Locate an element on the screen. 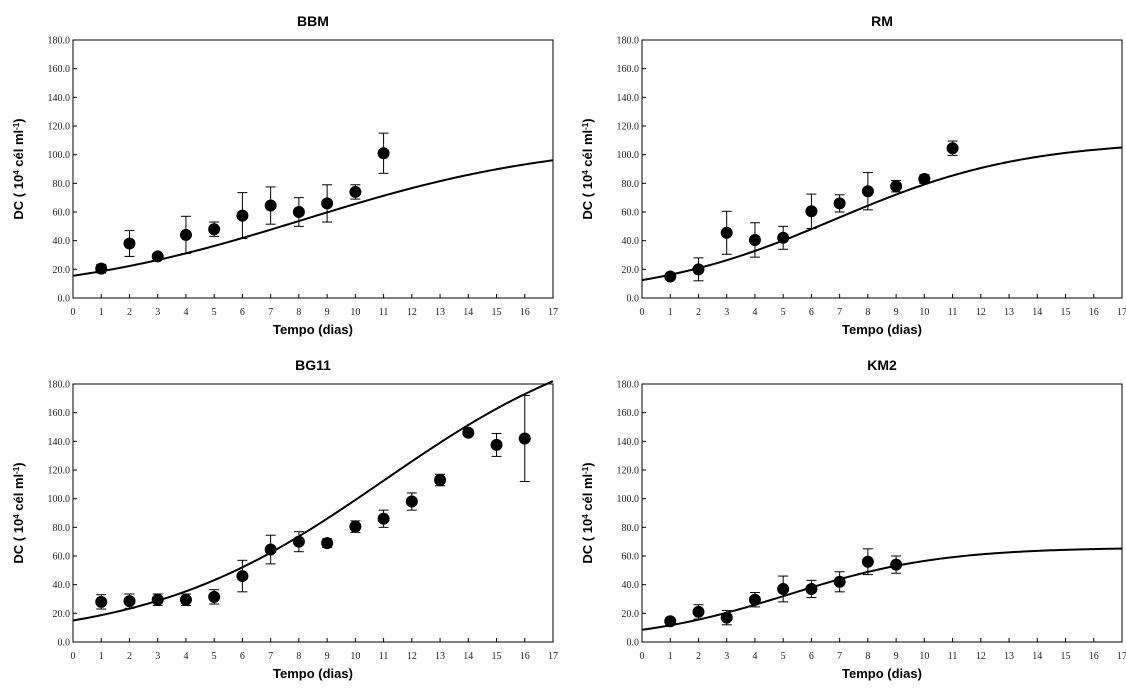 The height and width of the screenshot is (691, 1126). x-tick-label: 2 is located at coordinates (129, 312).